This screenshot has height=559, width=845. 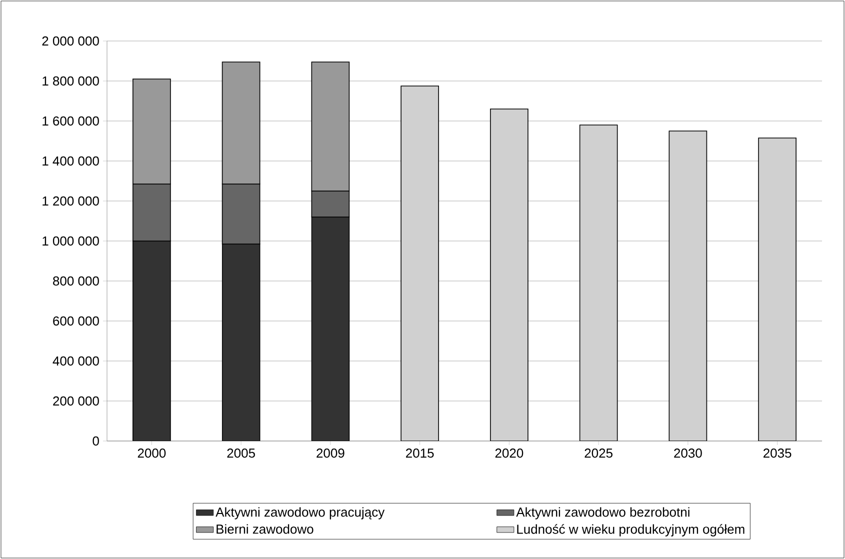 What do you see at coordinates (630, 530) in the screenshot?
I see `legend-label: Ludność w wieku produkcyjnym ogółem` at bounding box center [630, 530].